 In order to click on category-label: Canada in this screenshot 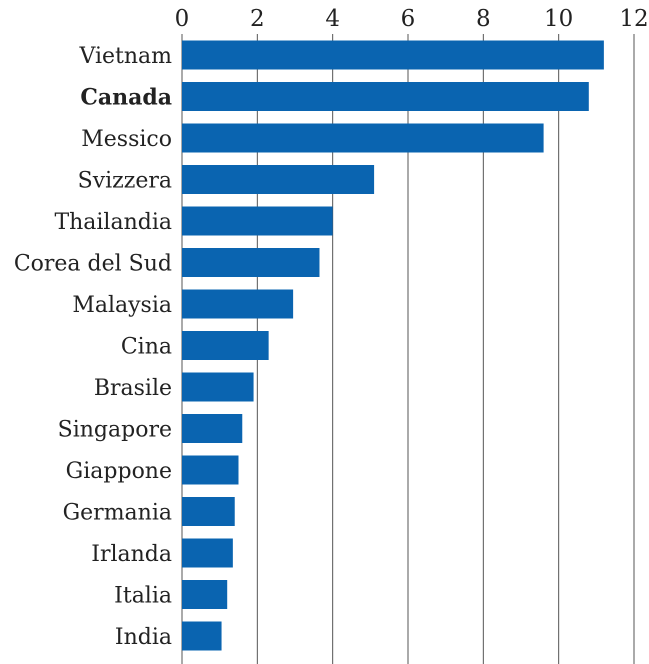, I will do `click(126, 98)`.